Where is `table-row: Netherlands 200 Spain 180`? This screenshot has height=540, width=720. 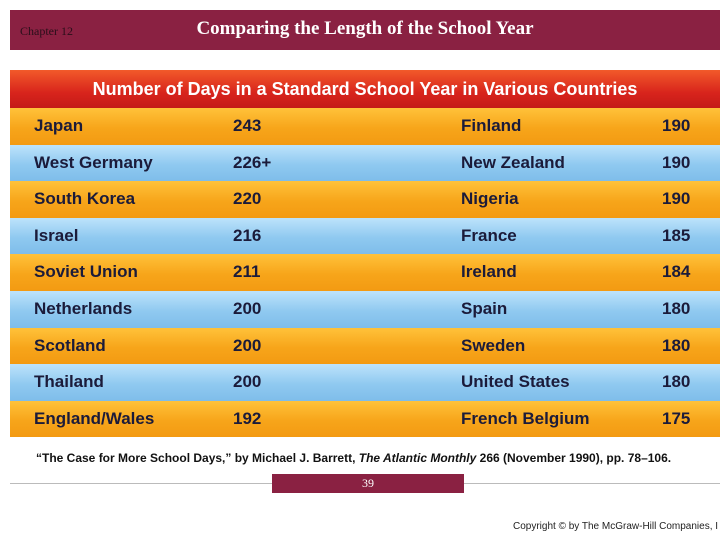
table-row: Netherlands 200 Spain 180 is located at coordinates (365, 309).